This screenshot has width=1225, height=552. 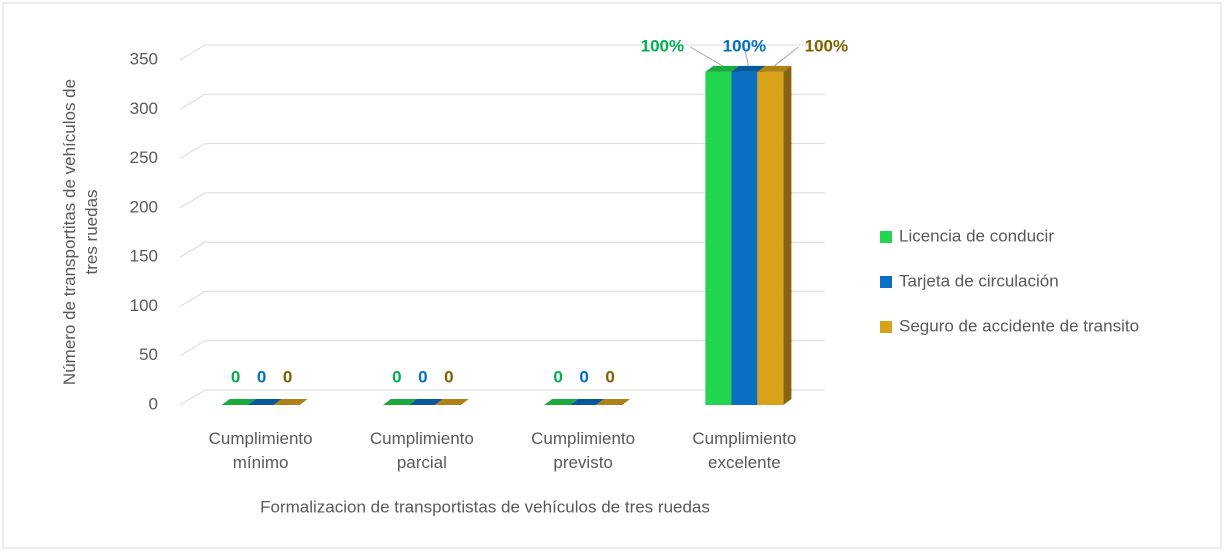 What do you see at coordinates (144, 206) in the screenshot?
I see `y-tick-label: 200` at bounding box center [144, 206].